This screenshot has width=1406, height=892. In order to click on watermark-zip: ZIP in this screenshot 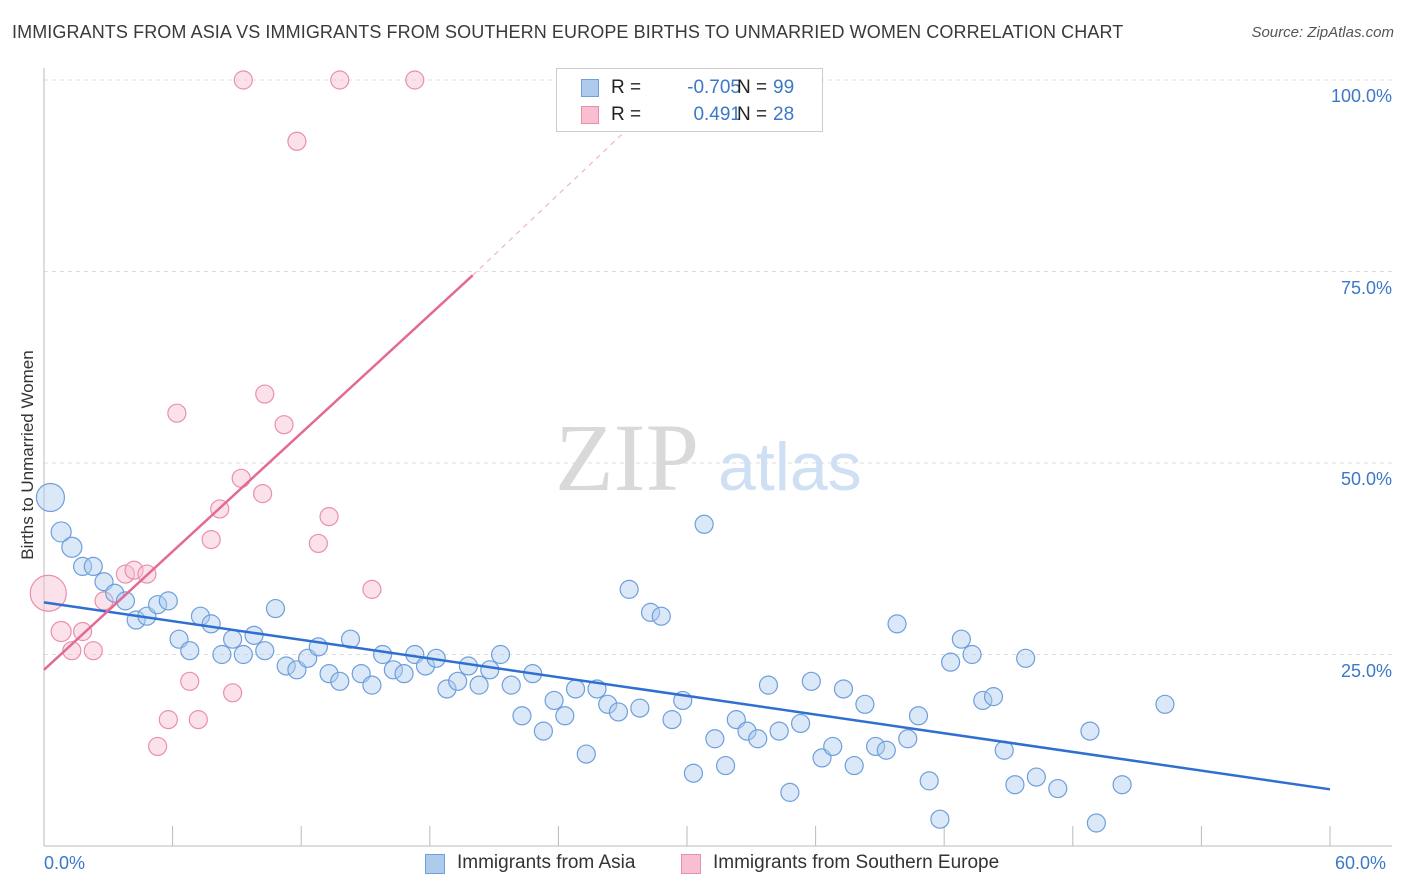, I will do `click(627, 457)`.